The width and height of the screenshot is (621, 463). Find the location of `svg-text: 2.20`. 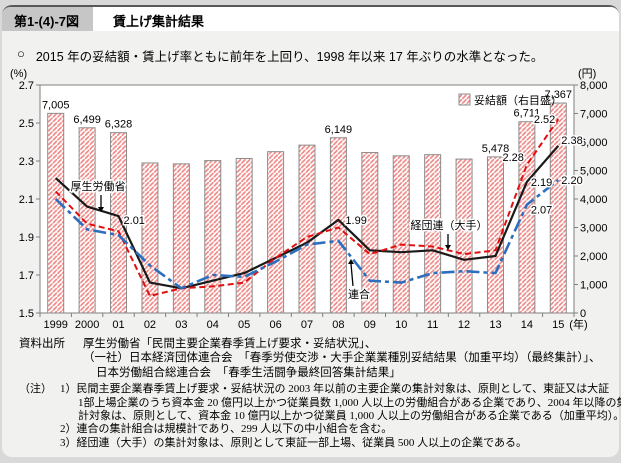

svg-text: 2.20 is located at coordinates (571, 181).